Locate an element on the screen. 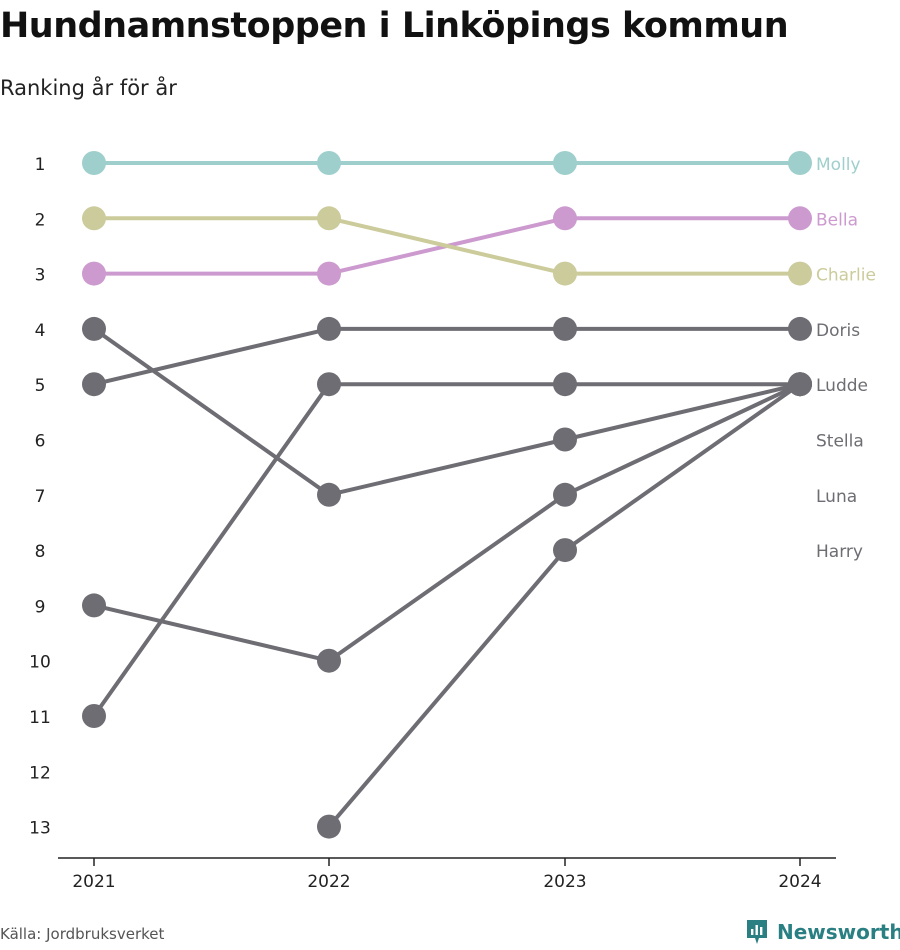  y-tick-label: 10 is located at coordinates (40, 663).